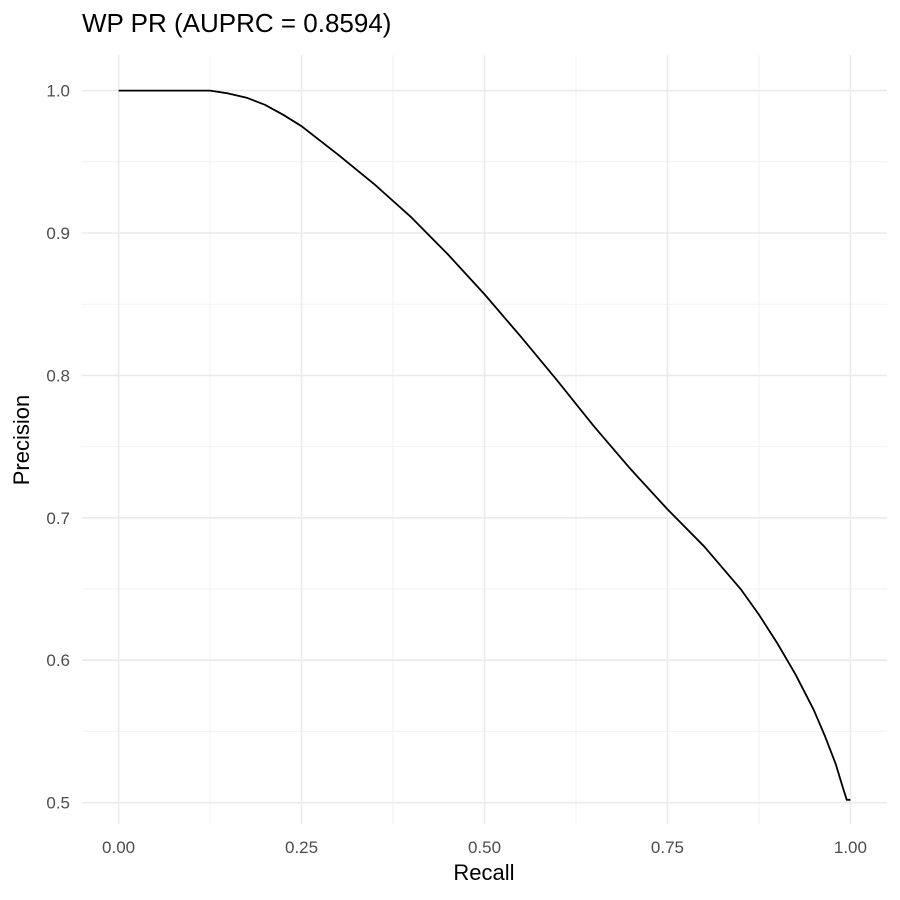  What do you see at coordinates (58, 803) in the screenshot?
I see `y-tick-label: 0.5` at bounding box center [58, 803].